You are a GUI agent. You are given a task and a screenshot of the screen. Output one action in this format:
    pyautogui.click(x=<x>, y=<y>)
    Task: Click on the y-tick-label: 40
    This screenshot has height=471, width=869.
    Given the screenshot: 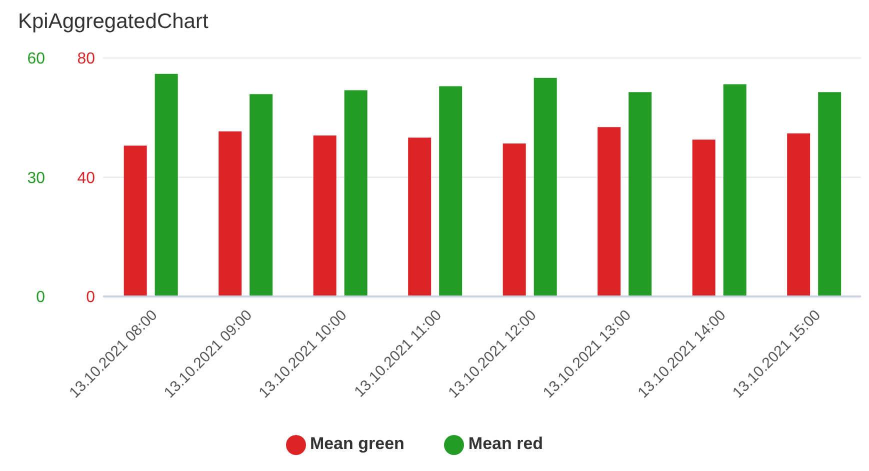 What is the action you would take?
    pyautogui.click(x=86, y=178)
    